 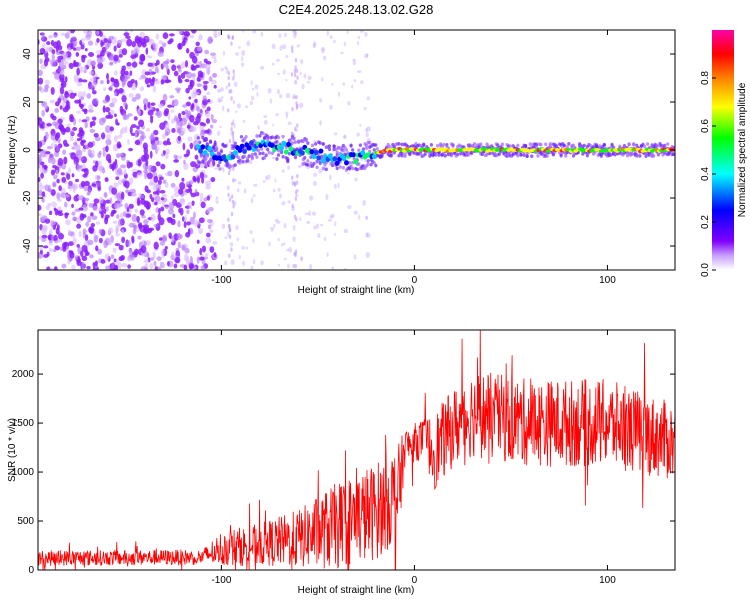 What do you see at coordinates (356, 590) in the screenshot?
I see `snr-x-label: Height of straight line (km)` at bounding box center [356, 590].